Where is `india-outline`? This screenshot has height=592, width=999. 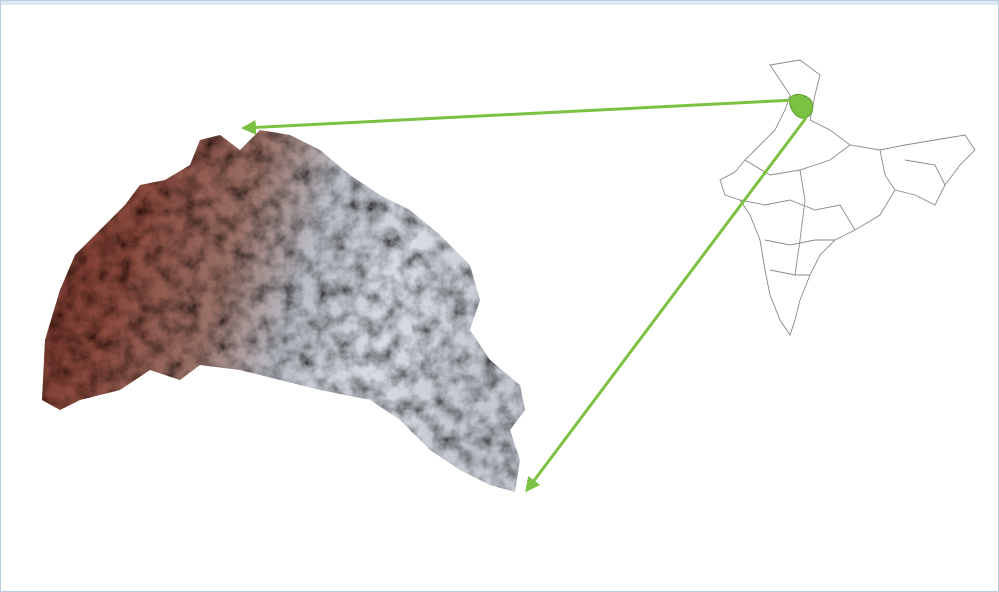
india-outline is located at coordinates (847, 198).